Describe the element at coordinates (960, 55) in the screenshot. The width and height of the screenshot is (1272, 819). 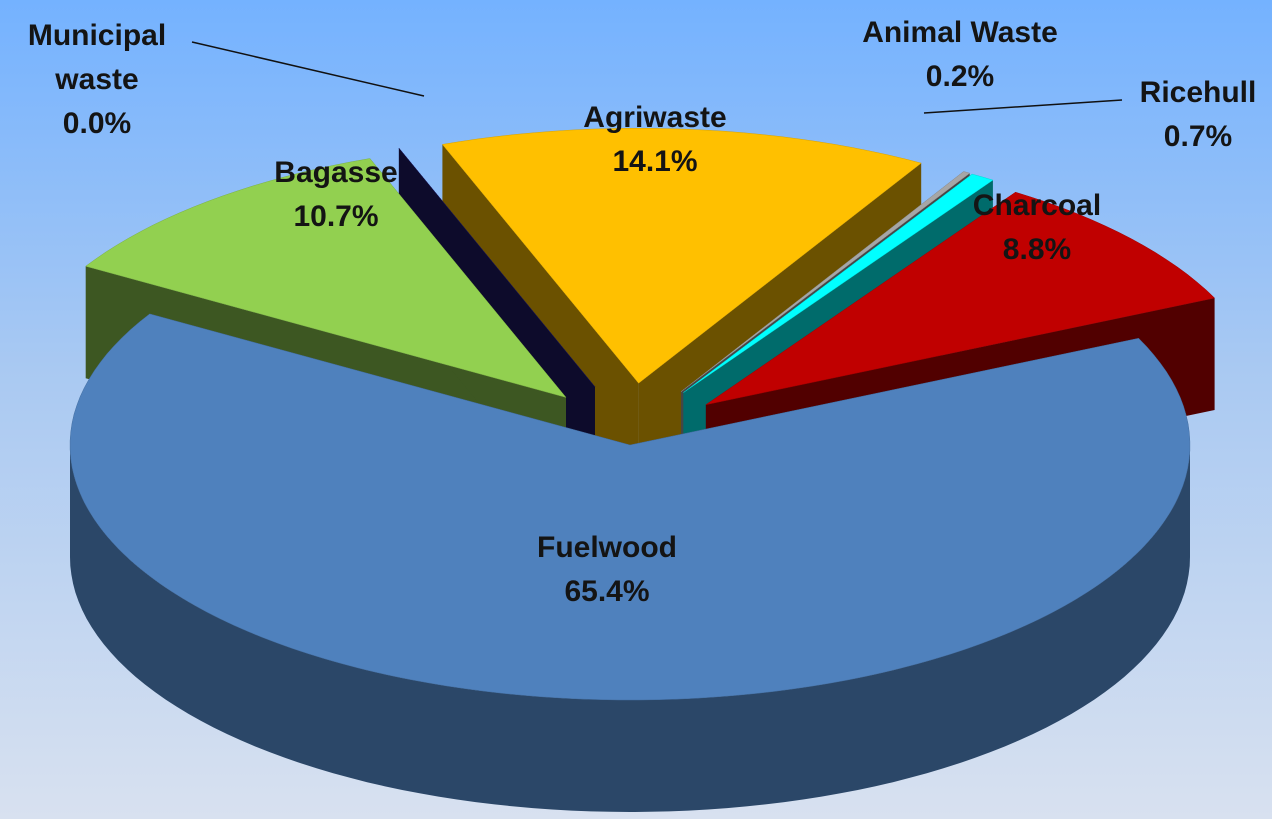
I see `data-label: Animal Waste 0.2%` at that location.